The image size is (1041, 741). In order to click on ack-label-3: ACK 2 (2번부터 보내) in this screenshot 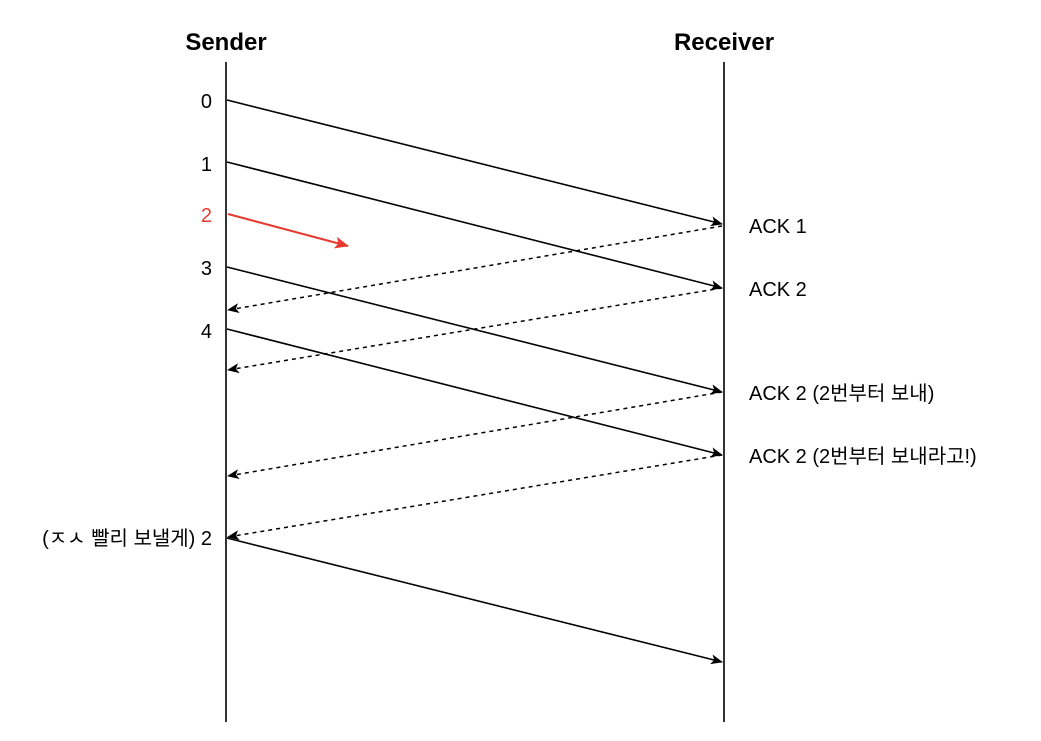, I will do `click(841, 393)`.